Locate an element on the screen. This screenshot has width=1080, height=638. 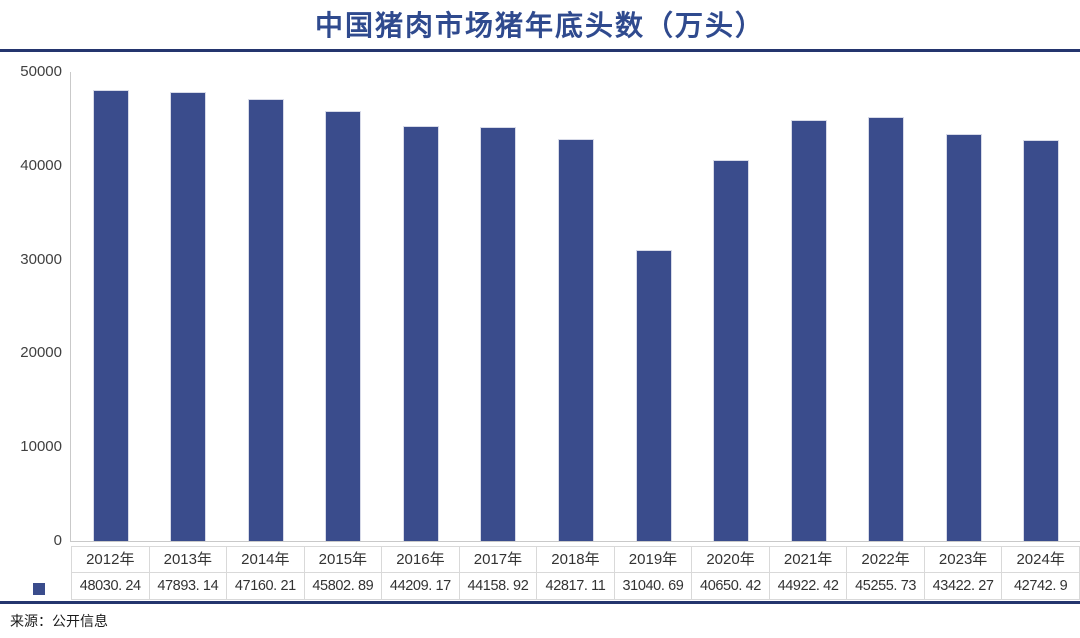
table-year-header: 2015年 is located at coordinates (343, 560).